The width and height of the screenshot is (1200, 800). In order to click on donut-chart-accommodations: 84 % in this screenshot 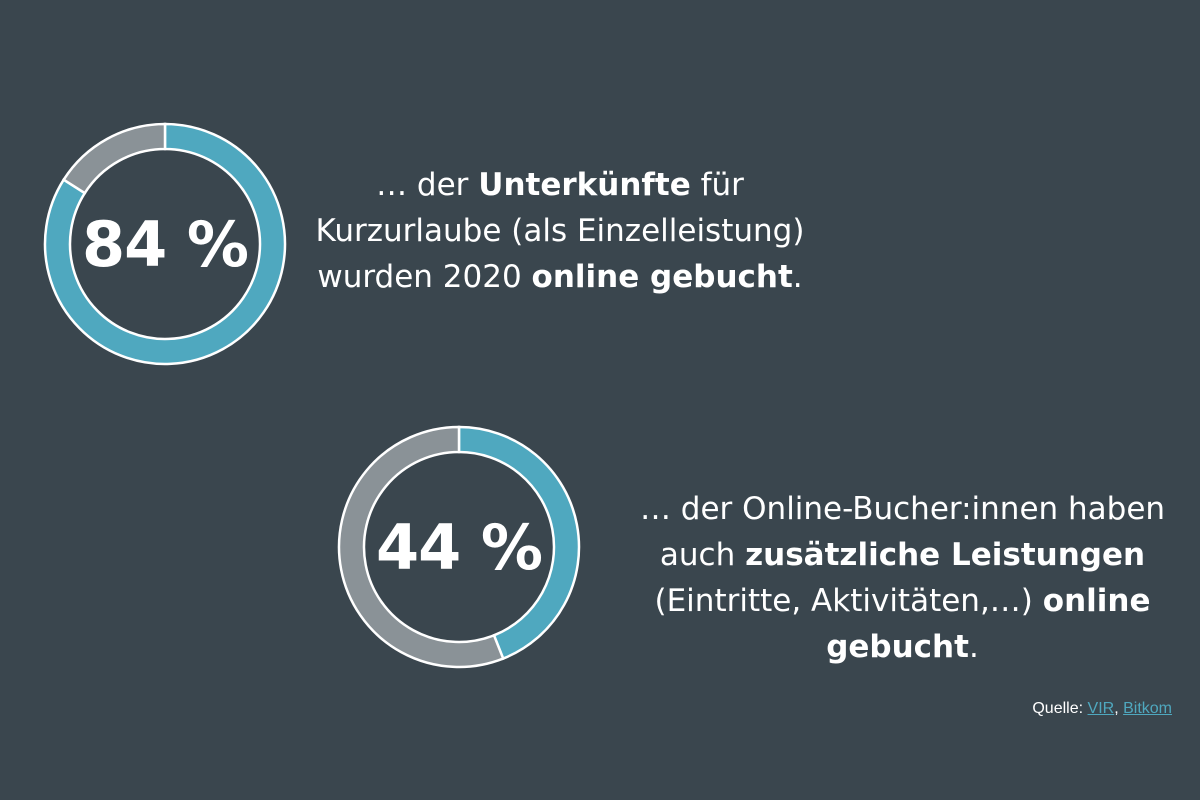, I will do `click(165, 244)`.